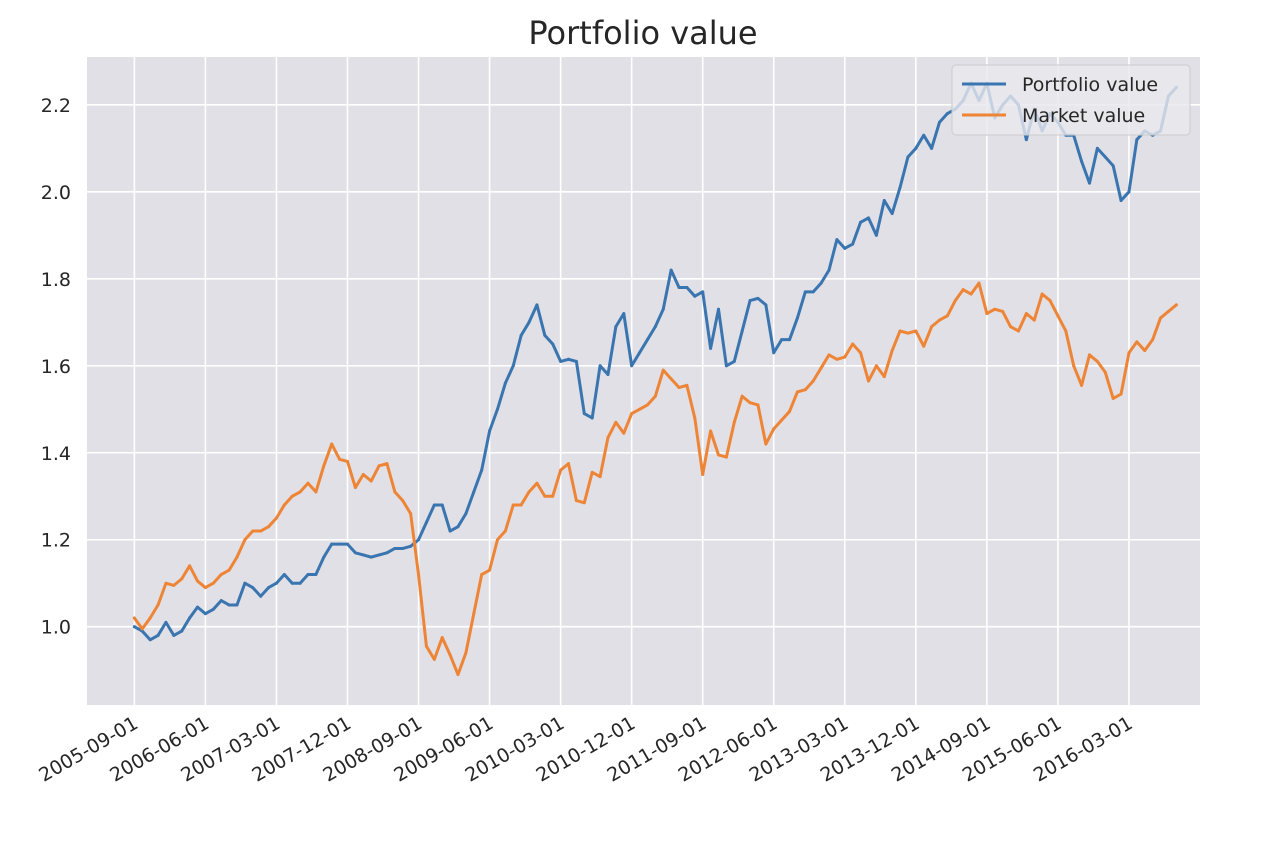 The width and height of the screenshot is (1272, 842). What do you see at coordinates (56, 280) in the screenshot?
I see `y-tick-label: 1.8` at bounding box center [56, 280].